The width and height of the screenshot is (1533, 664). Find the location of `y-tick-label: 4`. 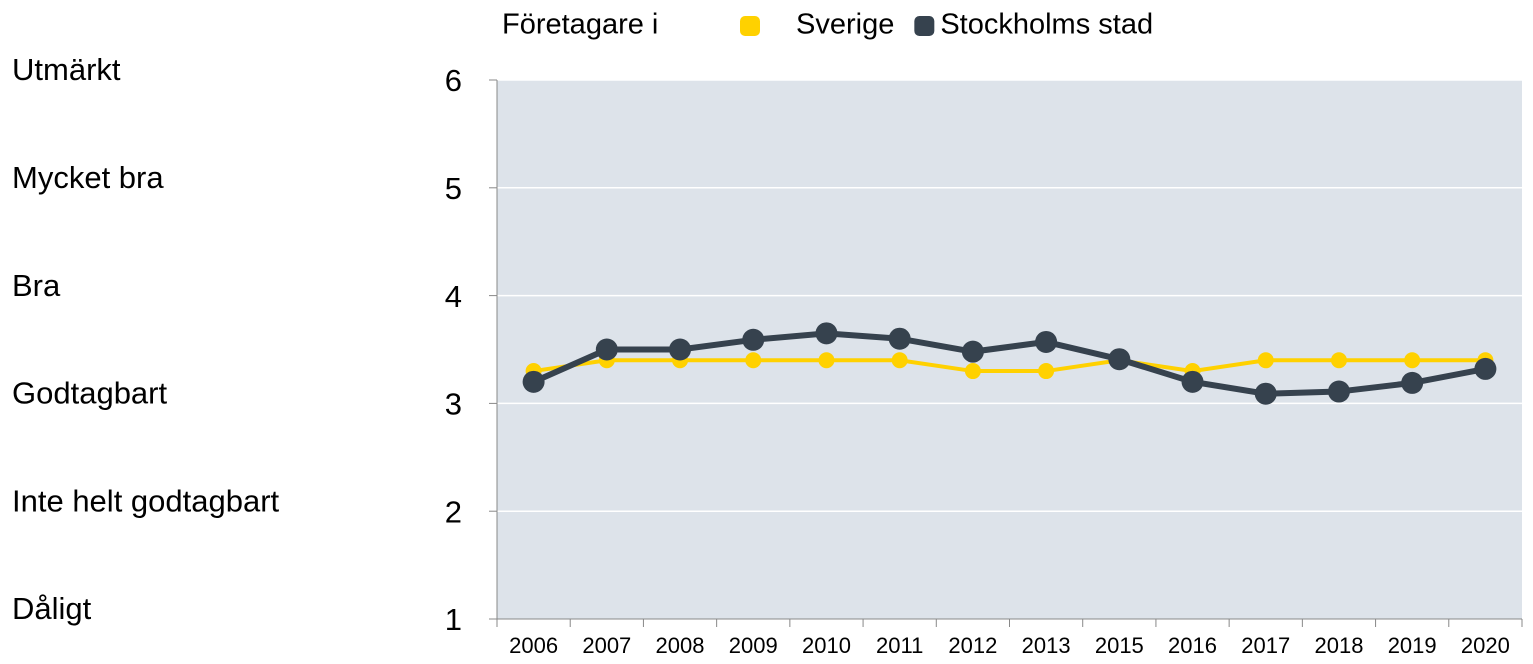

y-tick-label: 4 is located at coordinates (453, 296).